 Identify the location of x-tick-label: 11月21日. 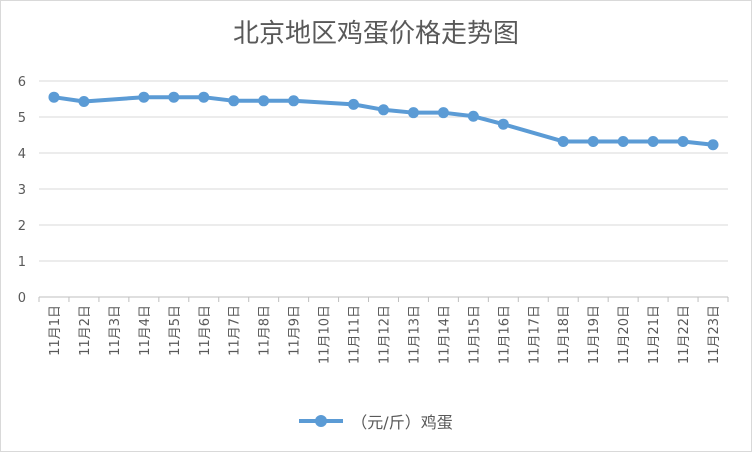
(654, 334).